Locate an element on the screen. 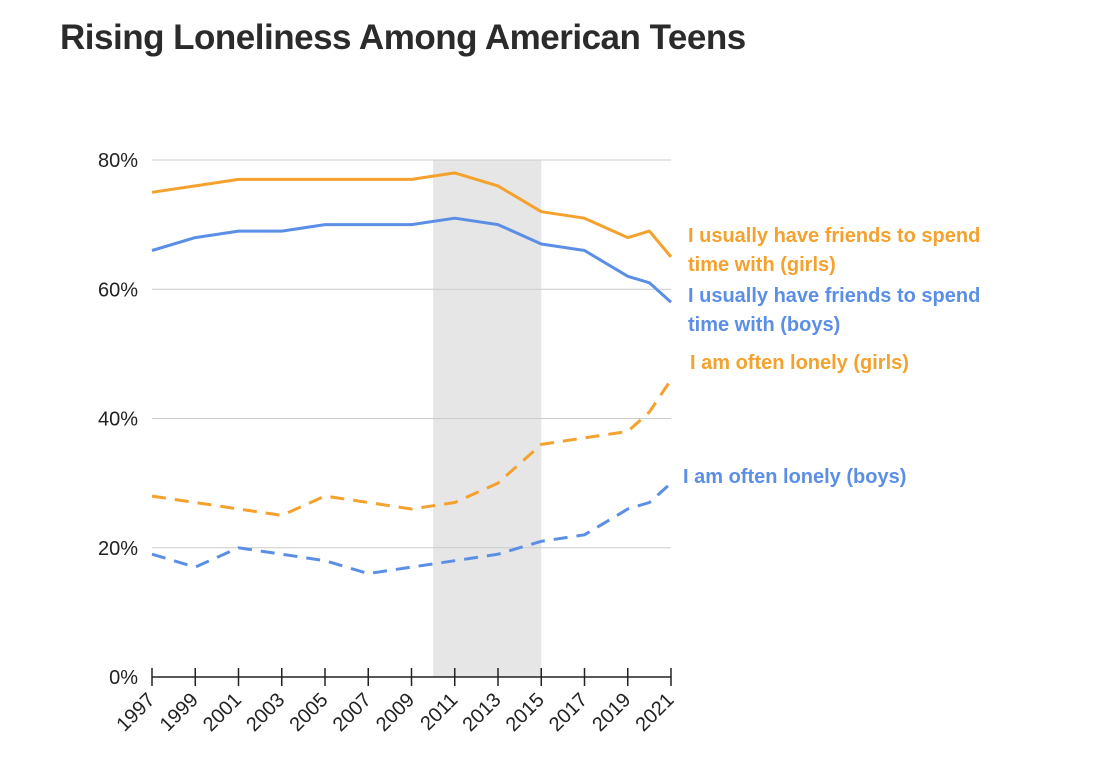  series-label-3: I am often lonely (boys) is located at coordinates (794, 477).